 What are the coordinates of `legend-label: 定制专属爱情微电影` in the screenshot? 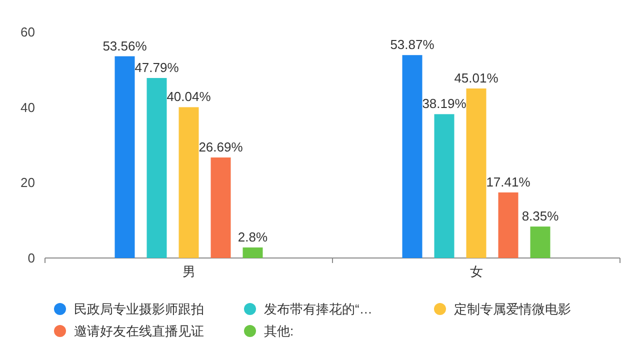 It's located at (512, 309).